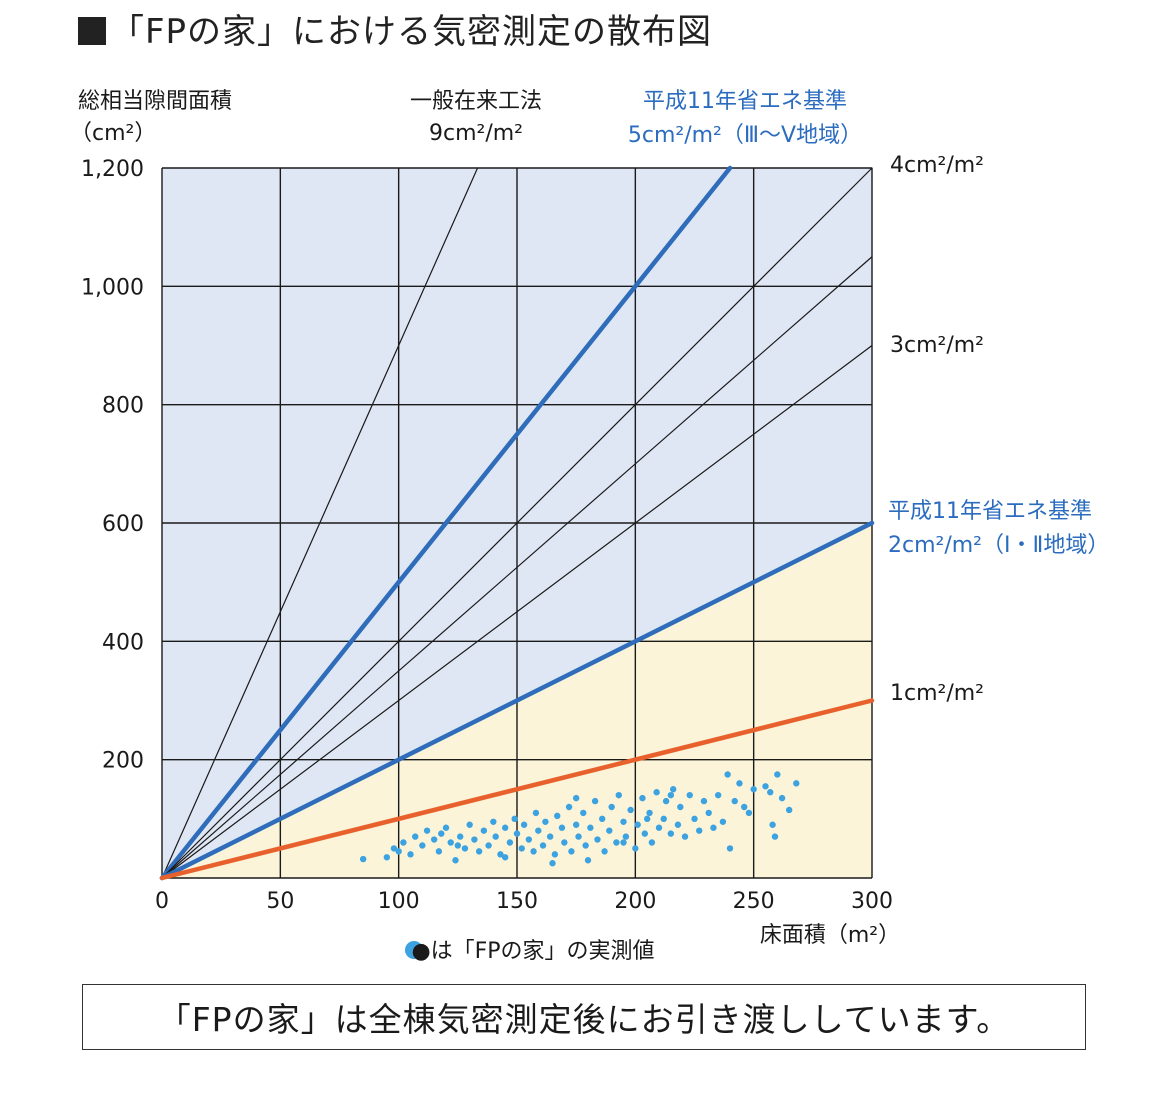 The height and width of the screenshot is (1103, 1149). What do you see at coordinates (476, 101) in the screenshot?
I see `label-9-line1: 一般在来工法` at bounding box center [476, 101].